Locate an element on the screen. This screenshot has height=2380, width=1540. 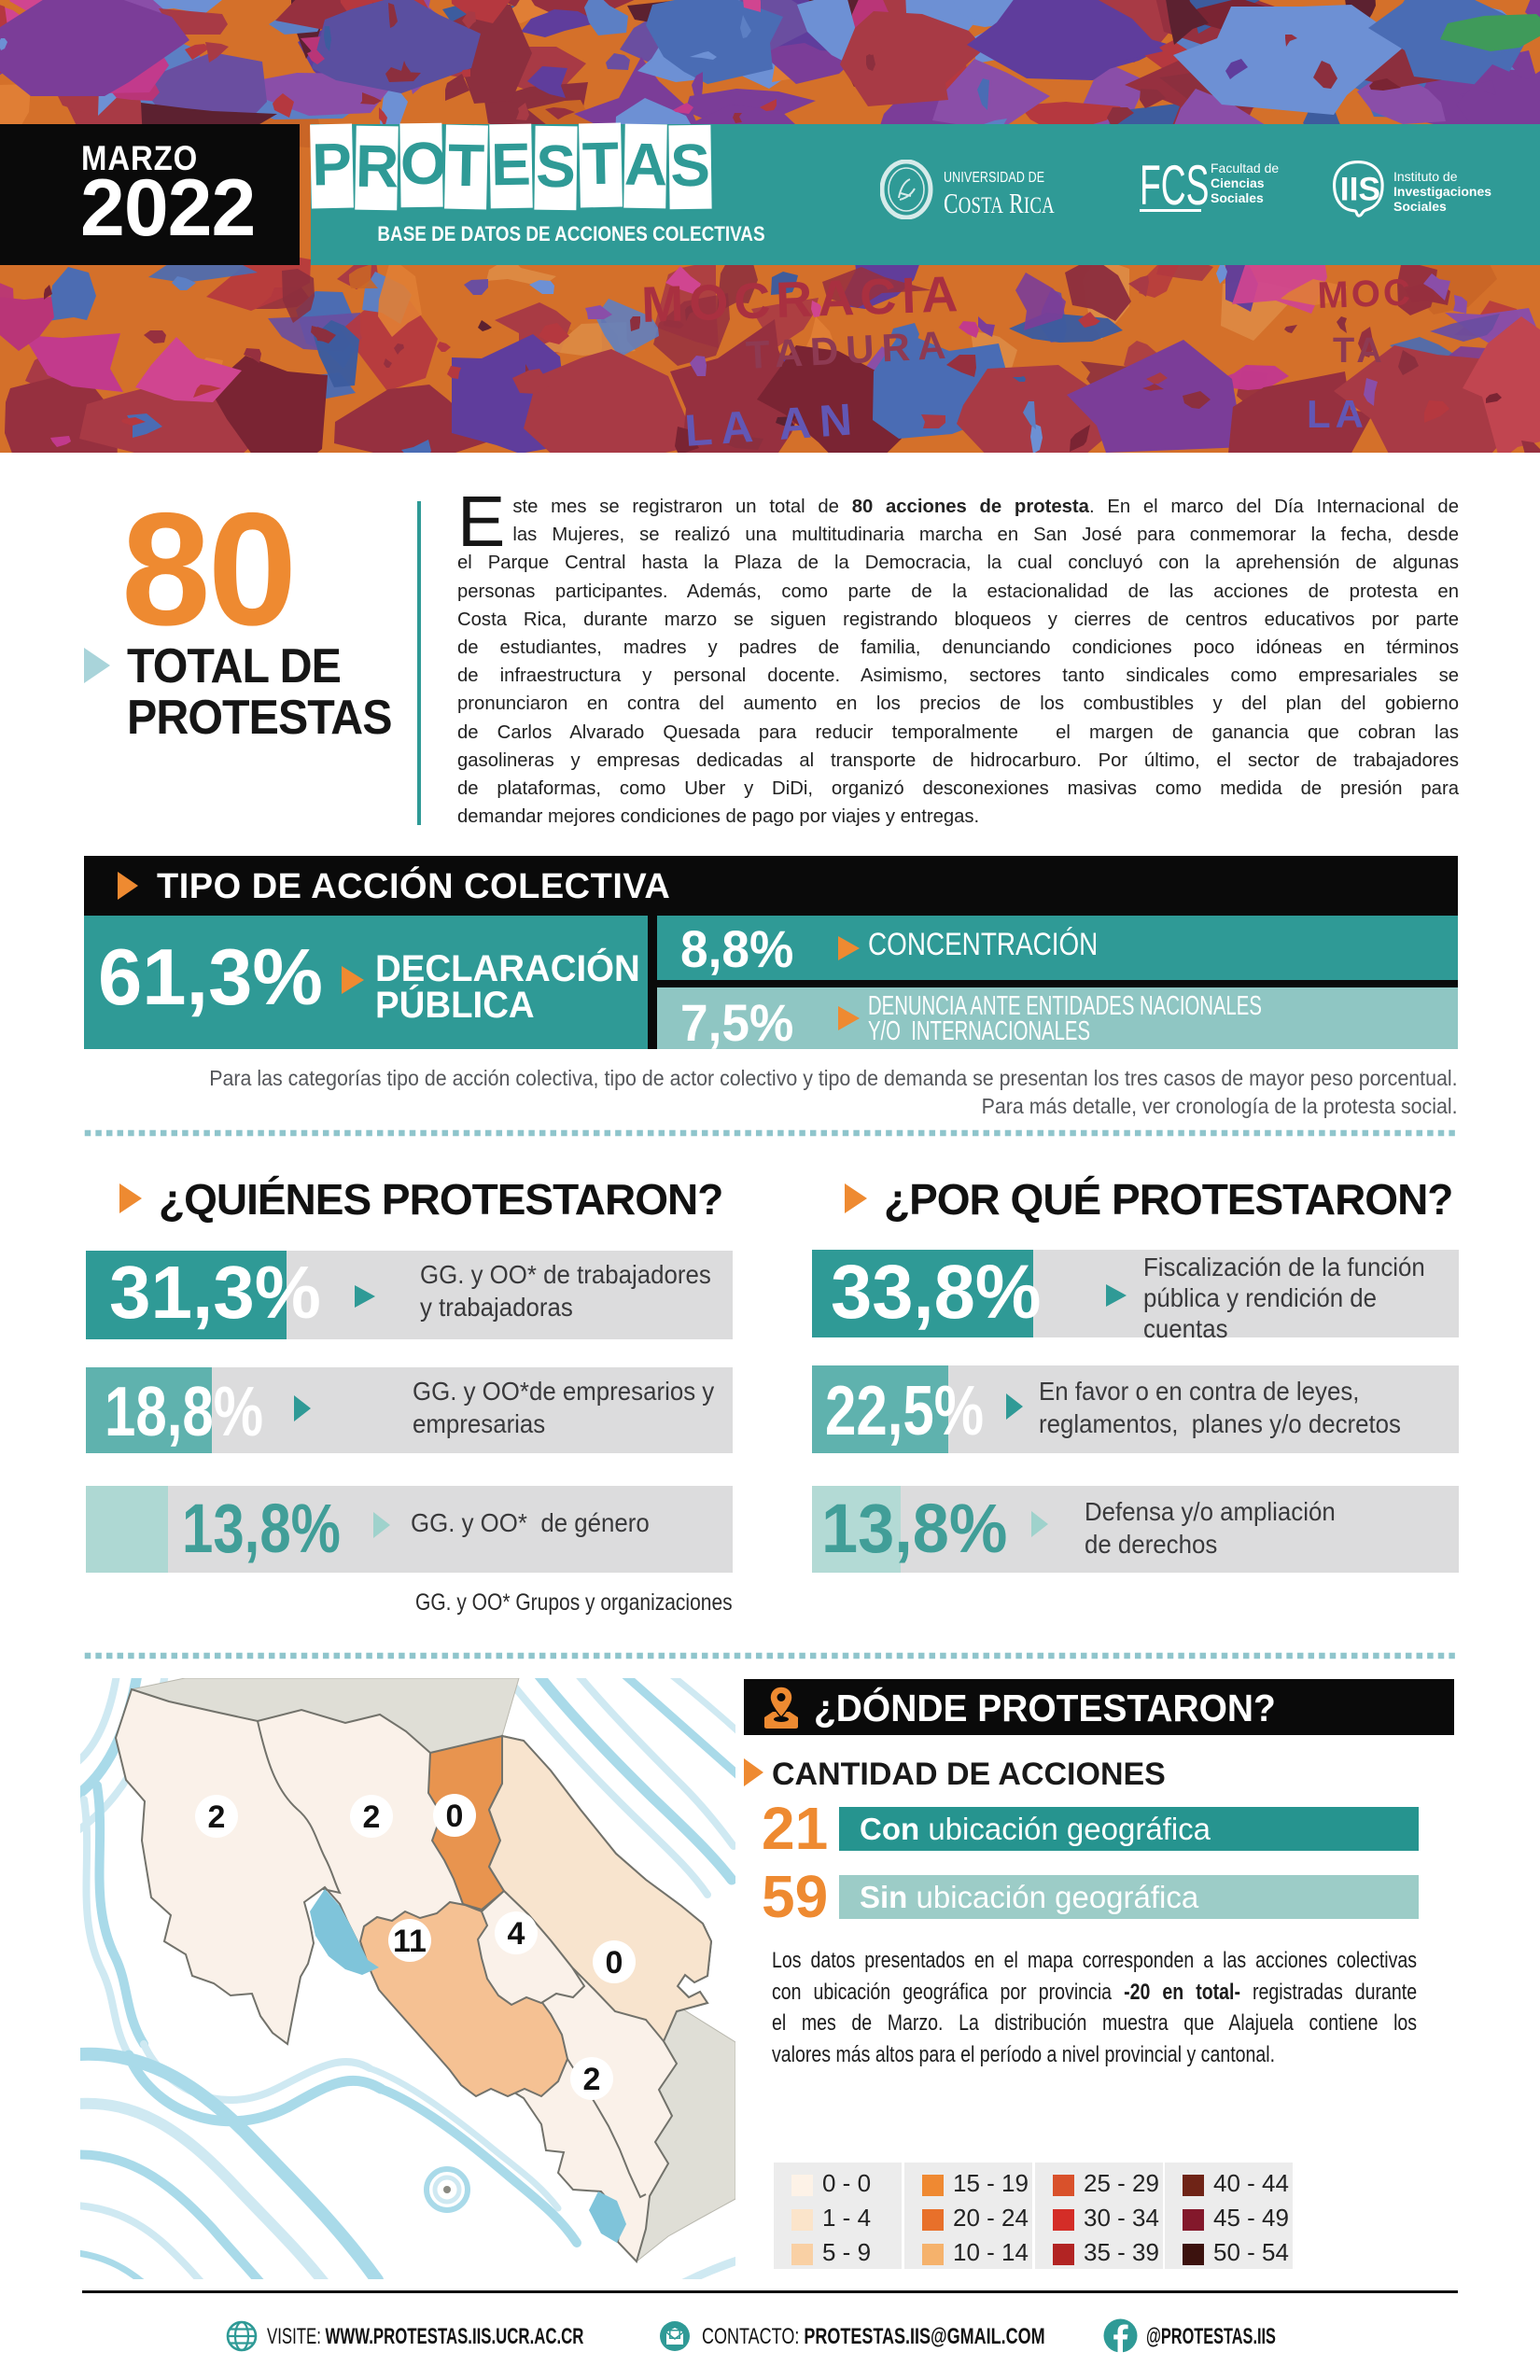
svg-text: TA is located at coordinates (1360, 351).